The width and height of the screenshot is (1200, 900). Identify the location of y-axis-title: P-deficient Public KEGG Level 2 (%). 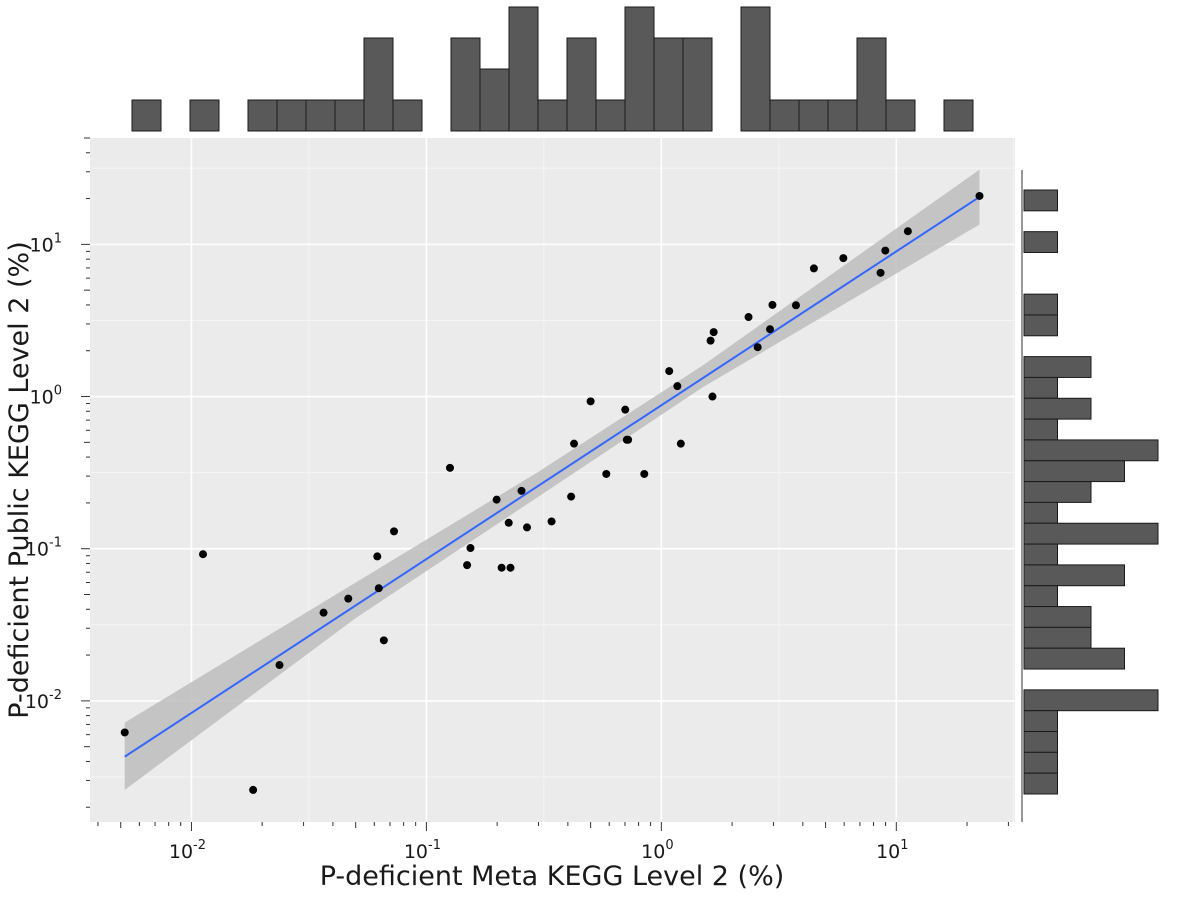
(19, 479).